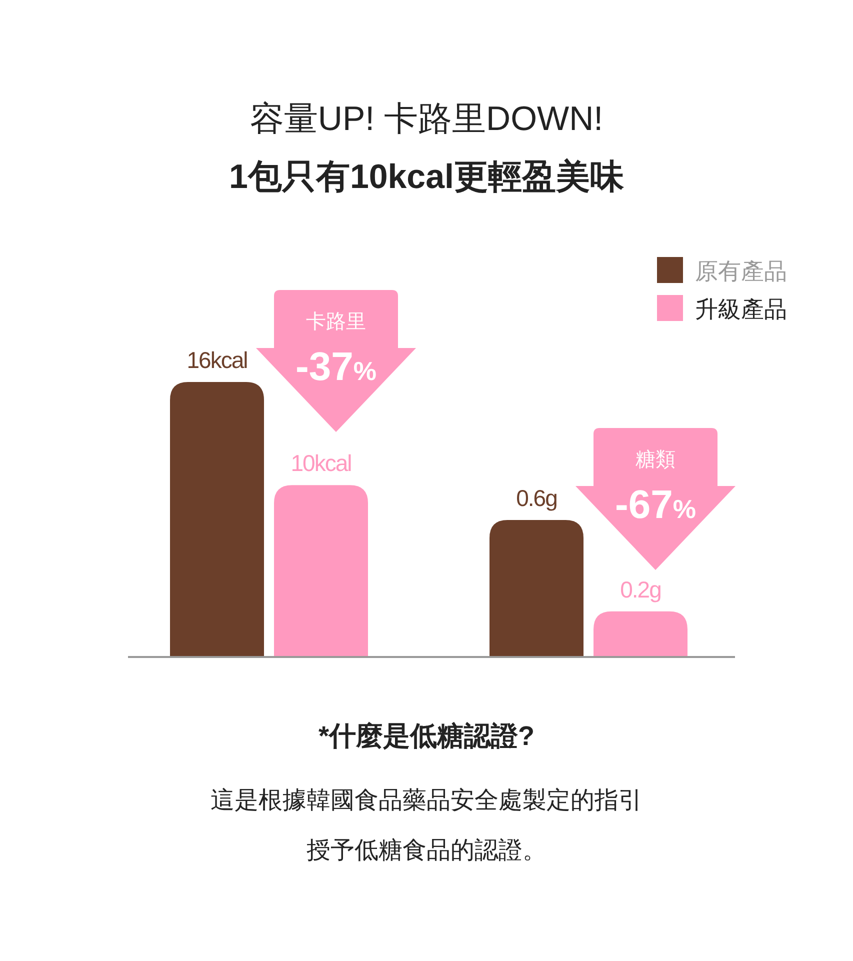 The width and height of the screenshot is (853, 961). Describe the element at coordinates (741, 309) in the screenshot. I see `legend-label: 升級產品` at that location.